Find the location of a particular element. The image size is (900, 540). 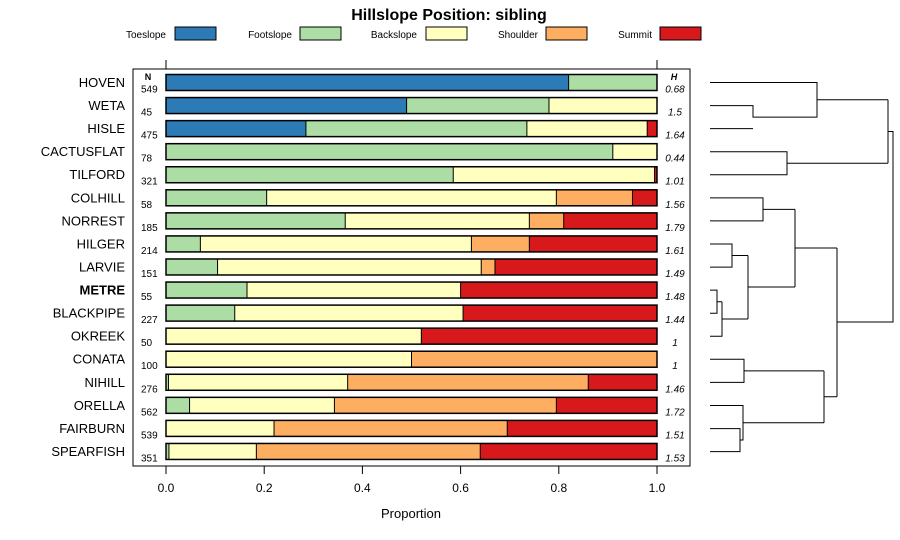

bar-segment-hisle-summit is located at coordinates (652, 128).